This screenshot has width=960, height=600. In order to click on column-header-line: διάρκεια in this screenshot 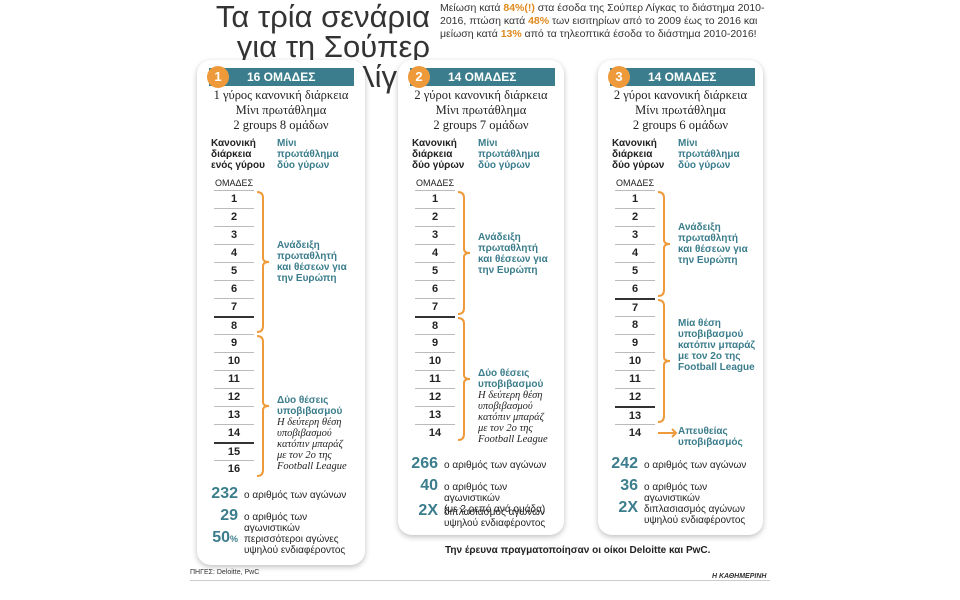, I will do `click(432, 154)`.